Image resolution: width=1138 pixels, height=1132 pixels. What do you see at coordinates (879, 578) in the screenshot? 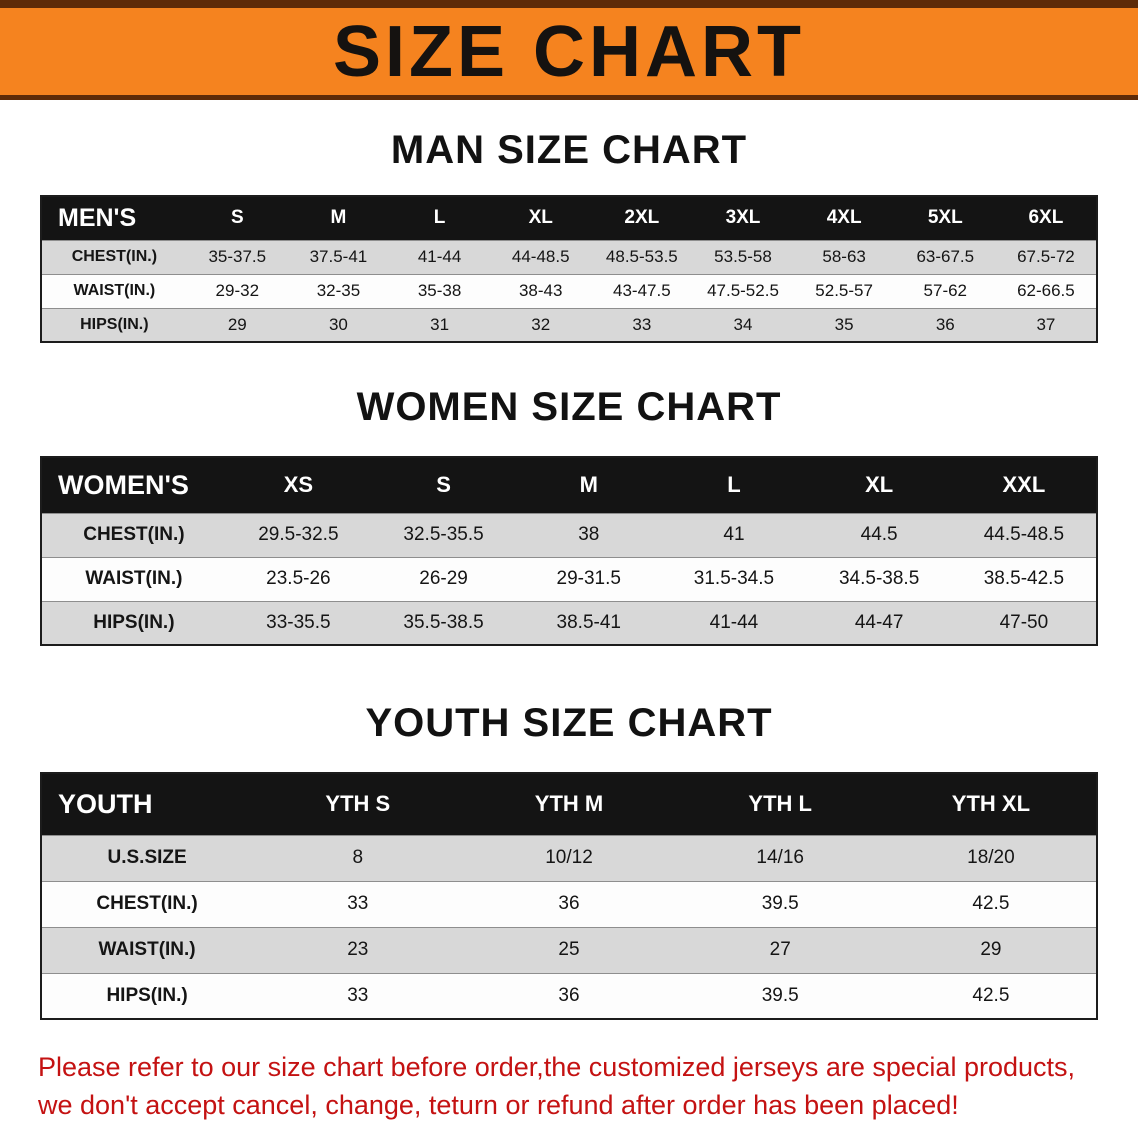
I see `measurement-value: 34.5-38.5` at bounding box center [879, 578].